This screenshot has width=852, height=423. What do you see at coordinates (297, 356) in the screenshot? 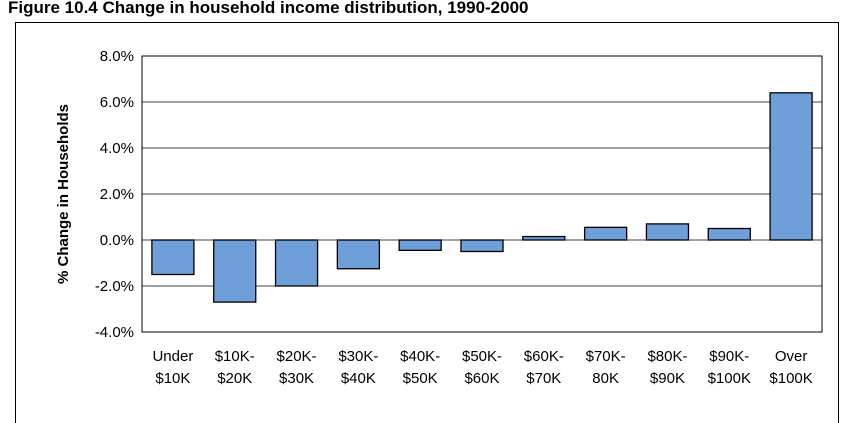
I see `x-tick-line: $20K-` at bounding box center [297, 356].